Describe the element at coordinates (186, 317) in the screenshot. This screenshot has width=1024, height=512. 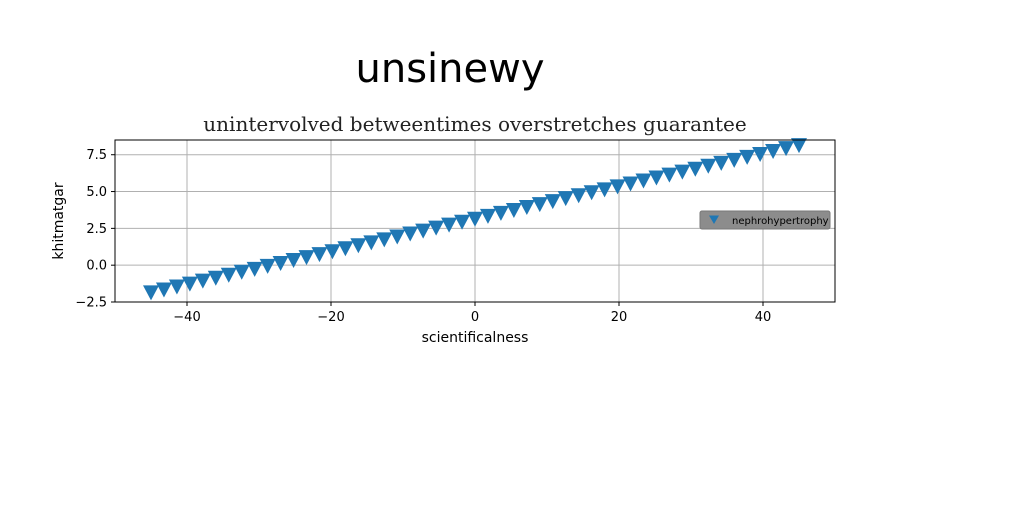
I see `x-tick-label: −40` at that location.